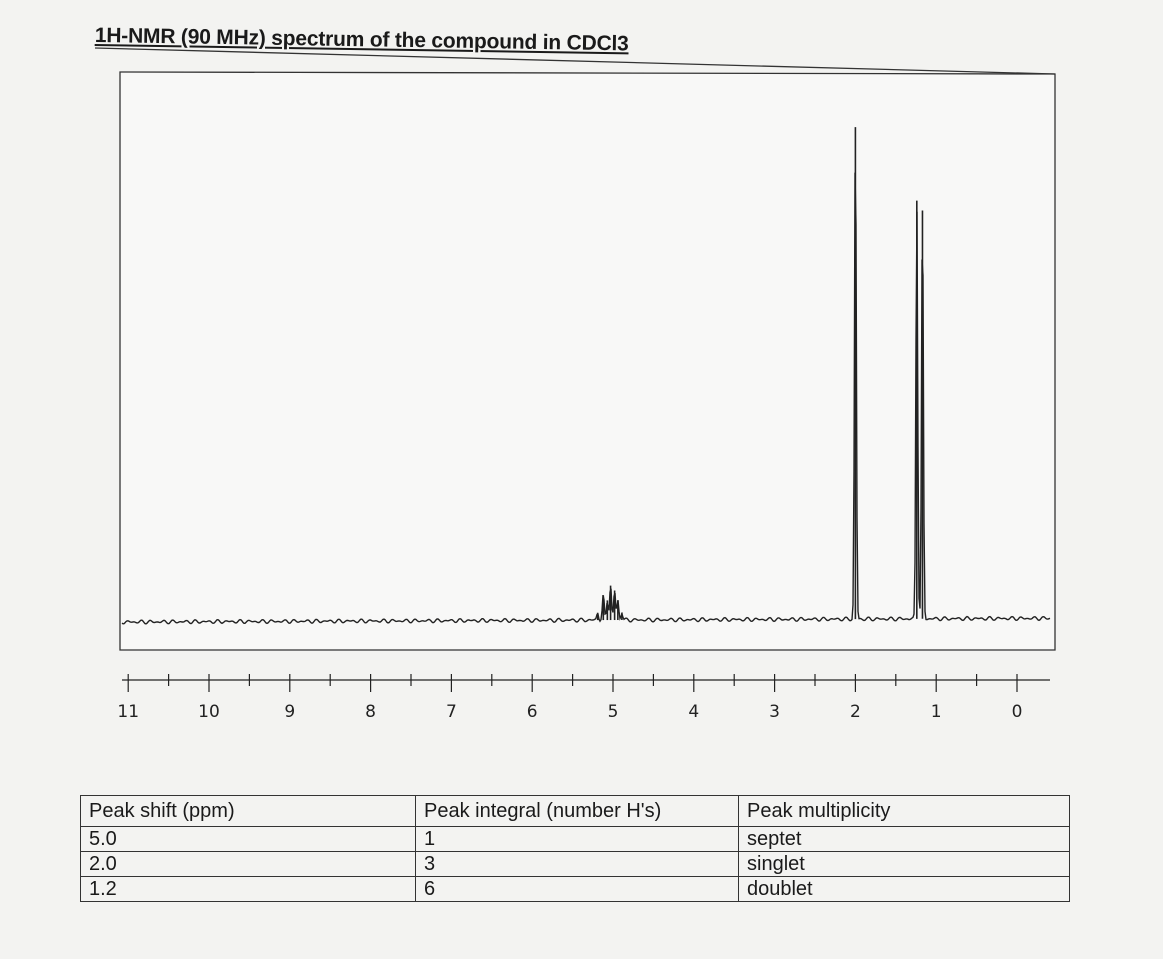  I want to click on cell-integral: 6, so click(577, 889).